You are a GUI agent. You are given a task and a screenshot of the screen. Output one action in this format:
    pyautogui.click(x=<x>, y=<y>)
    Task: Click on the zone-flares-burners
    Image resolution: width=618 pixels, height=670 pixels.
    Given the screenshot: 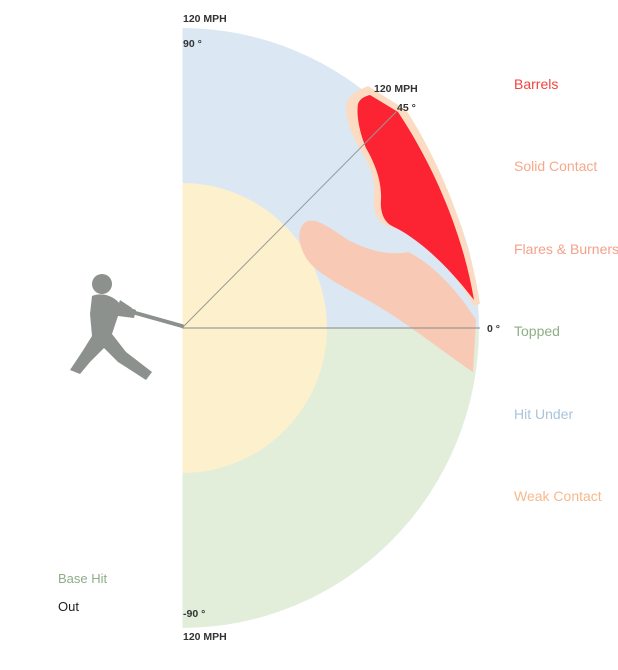 What is the action you would take?
    pyautogui.click(x=387, y=296)
    